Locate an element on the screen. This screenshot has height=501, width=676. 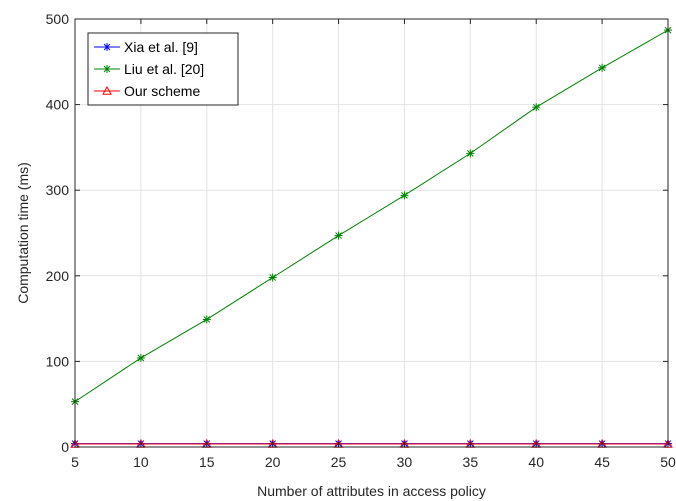
y-tick-label: 300 is located at coordinates (58, 190).